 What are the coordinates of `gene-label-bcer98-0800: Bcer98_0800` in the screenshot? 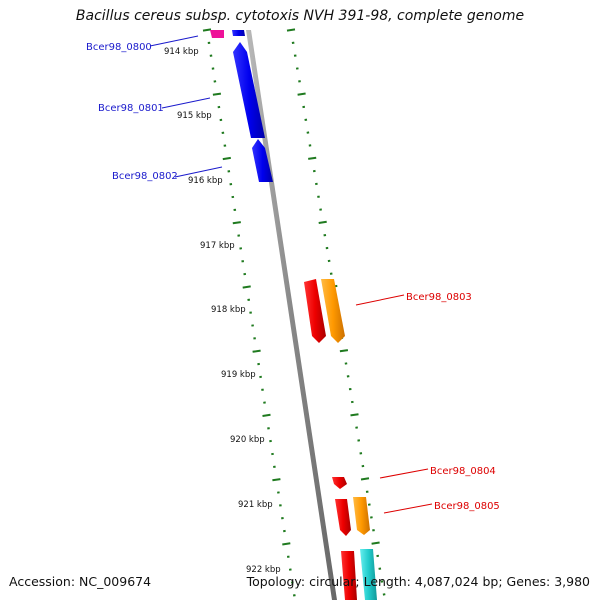 It's located at (119, 47).